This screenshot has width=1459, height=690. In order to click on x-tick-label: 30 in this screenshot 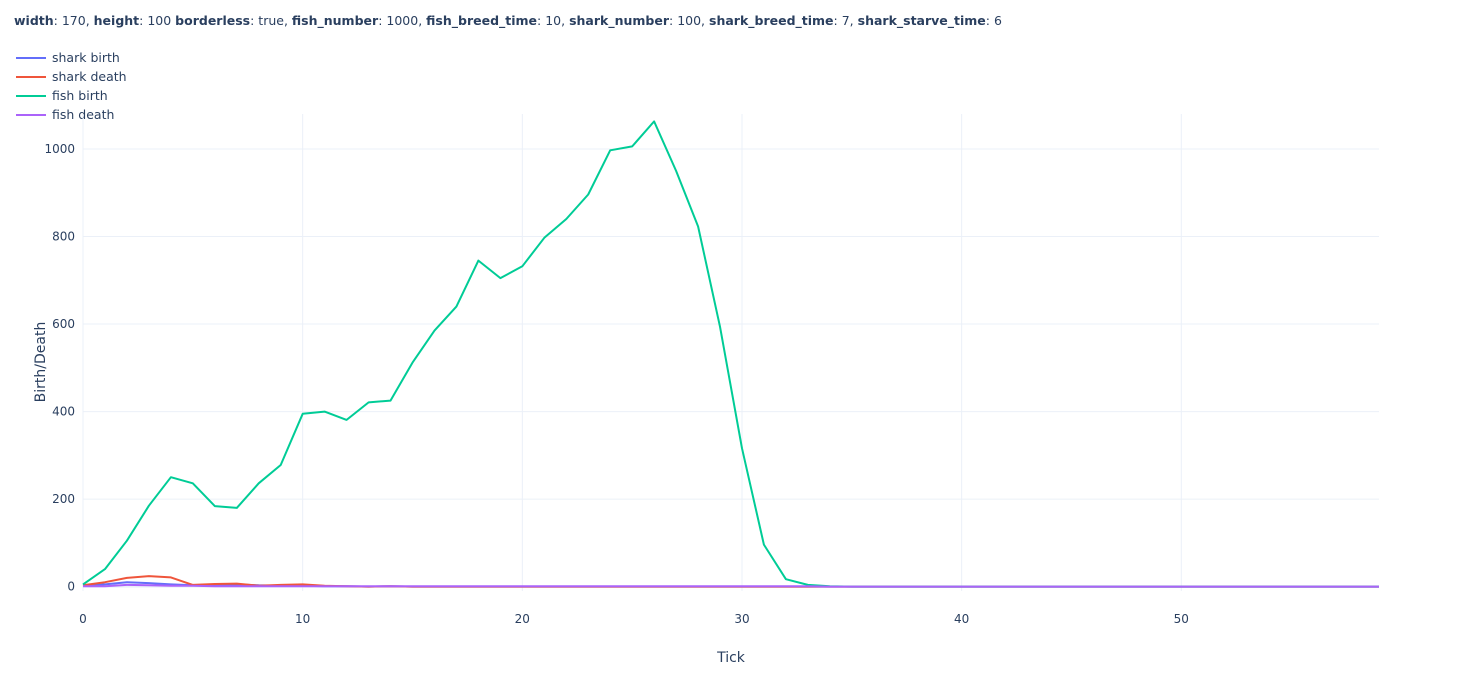, I will do `click(741, 619)`.